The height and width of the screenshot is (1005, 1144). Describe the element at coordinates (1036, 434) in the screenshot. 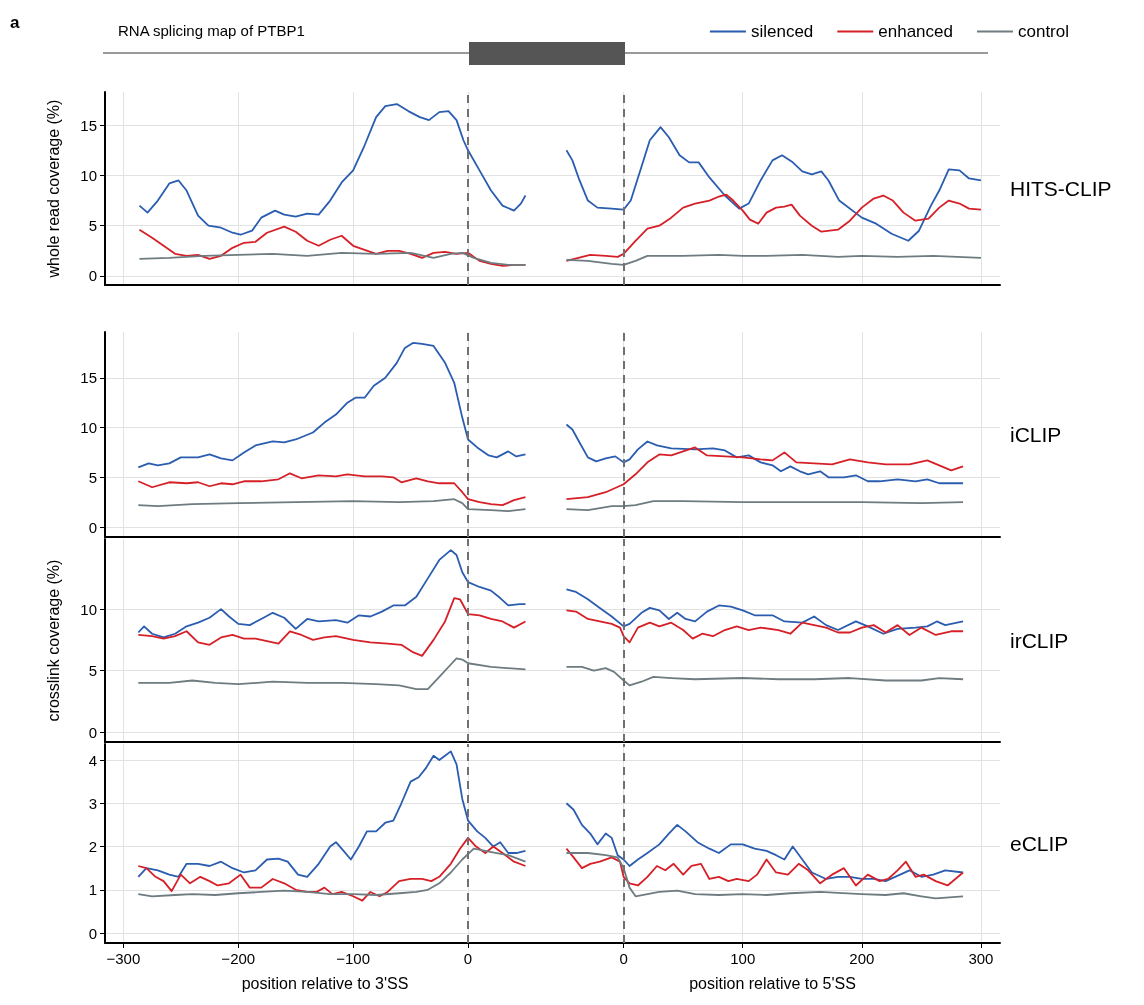

I see `y2-axis-title: iCLIP` at that location.